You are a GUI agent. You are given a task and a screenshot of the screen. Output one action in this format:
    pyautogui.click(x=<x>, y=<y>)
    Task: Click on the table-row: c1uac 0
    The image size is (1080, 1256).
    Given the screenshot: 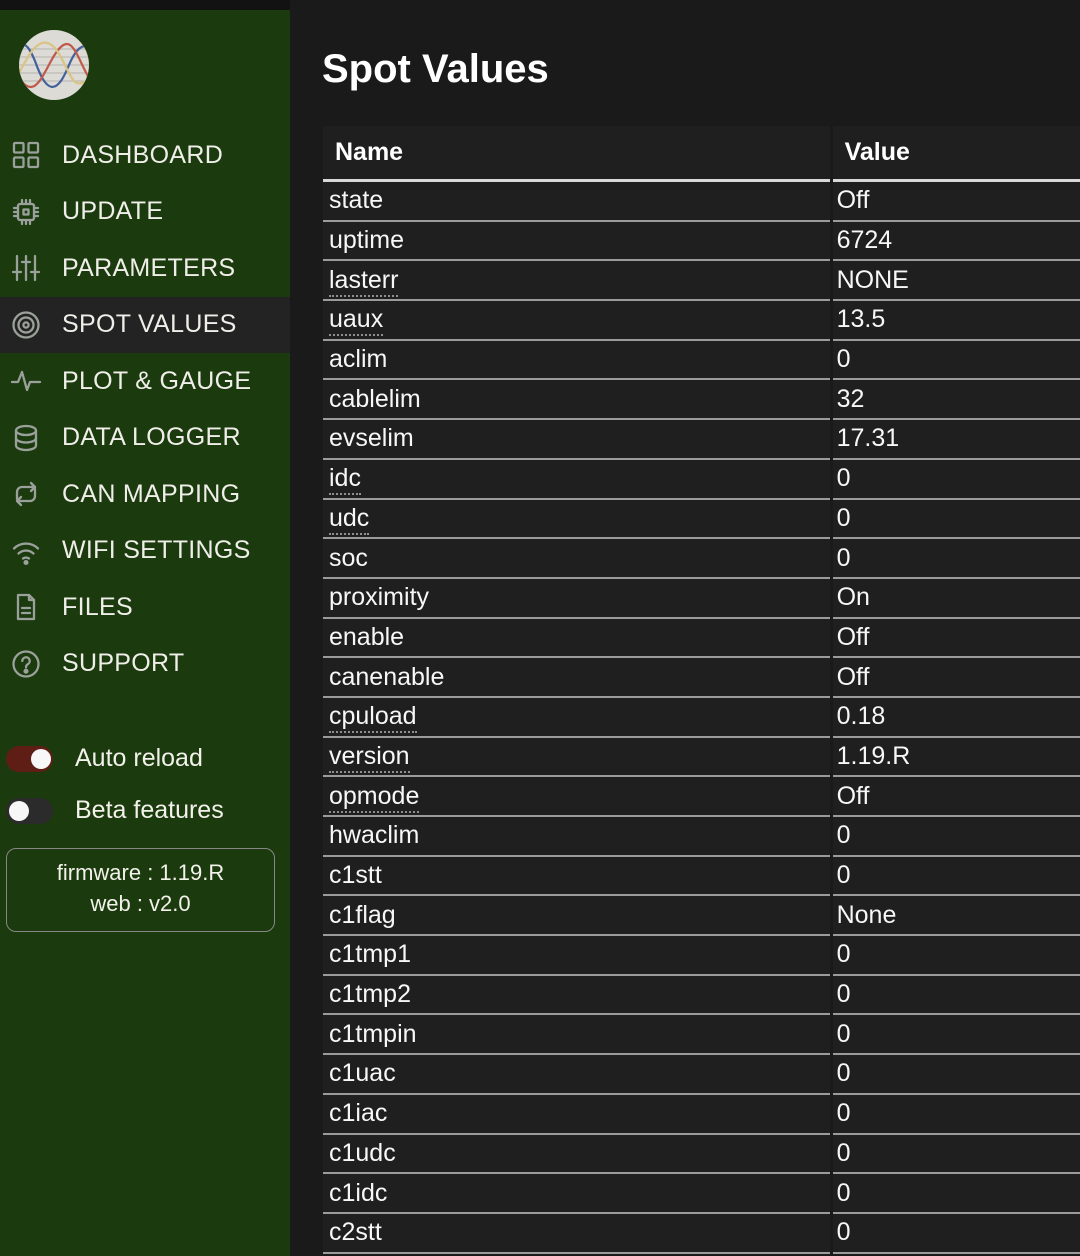 What is the action you would take?
    pyautogui.click(x=701, y=1075)
    